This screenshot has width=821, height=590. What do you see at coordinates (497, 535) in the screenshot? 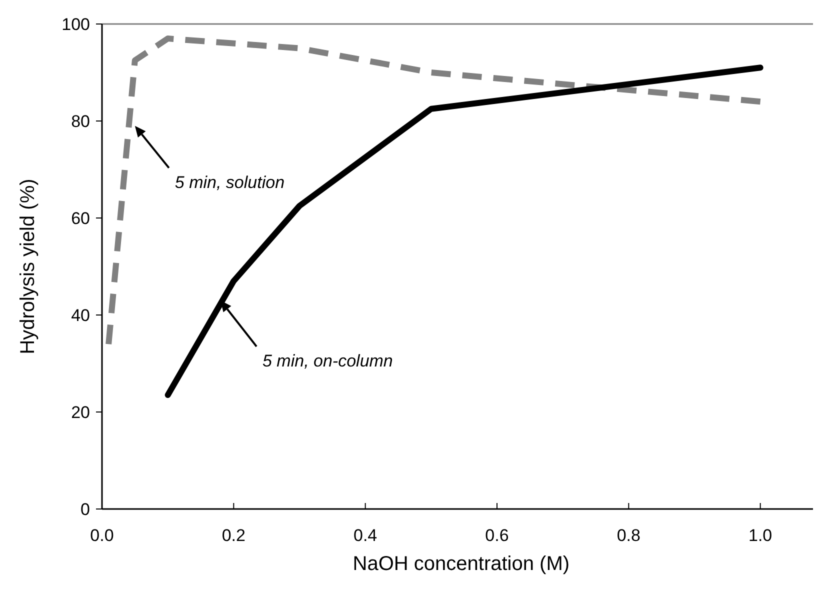
I see `x-tick-label: 0.6` at bounding box center [497, 535].